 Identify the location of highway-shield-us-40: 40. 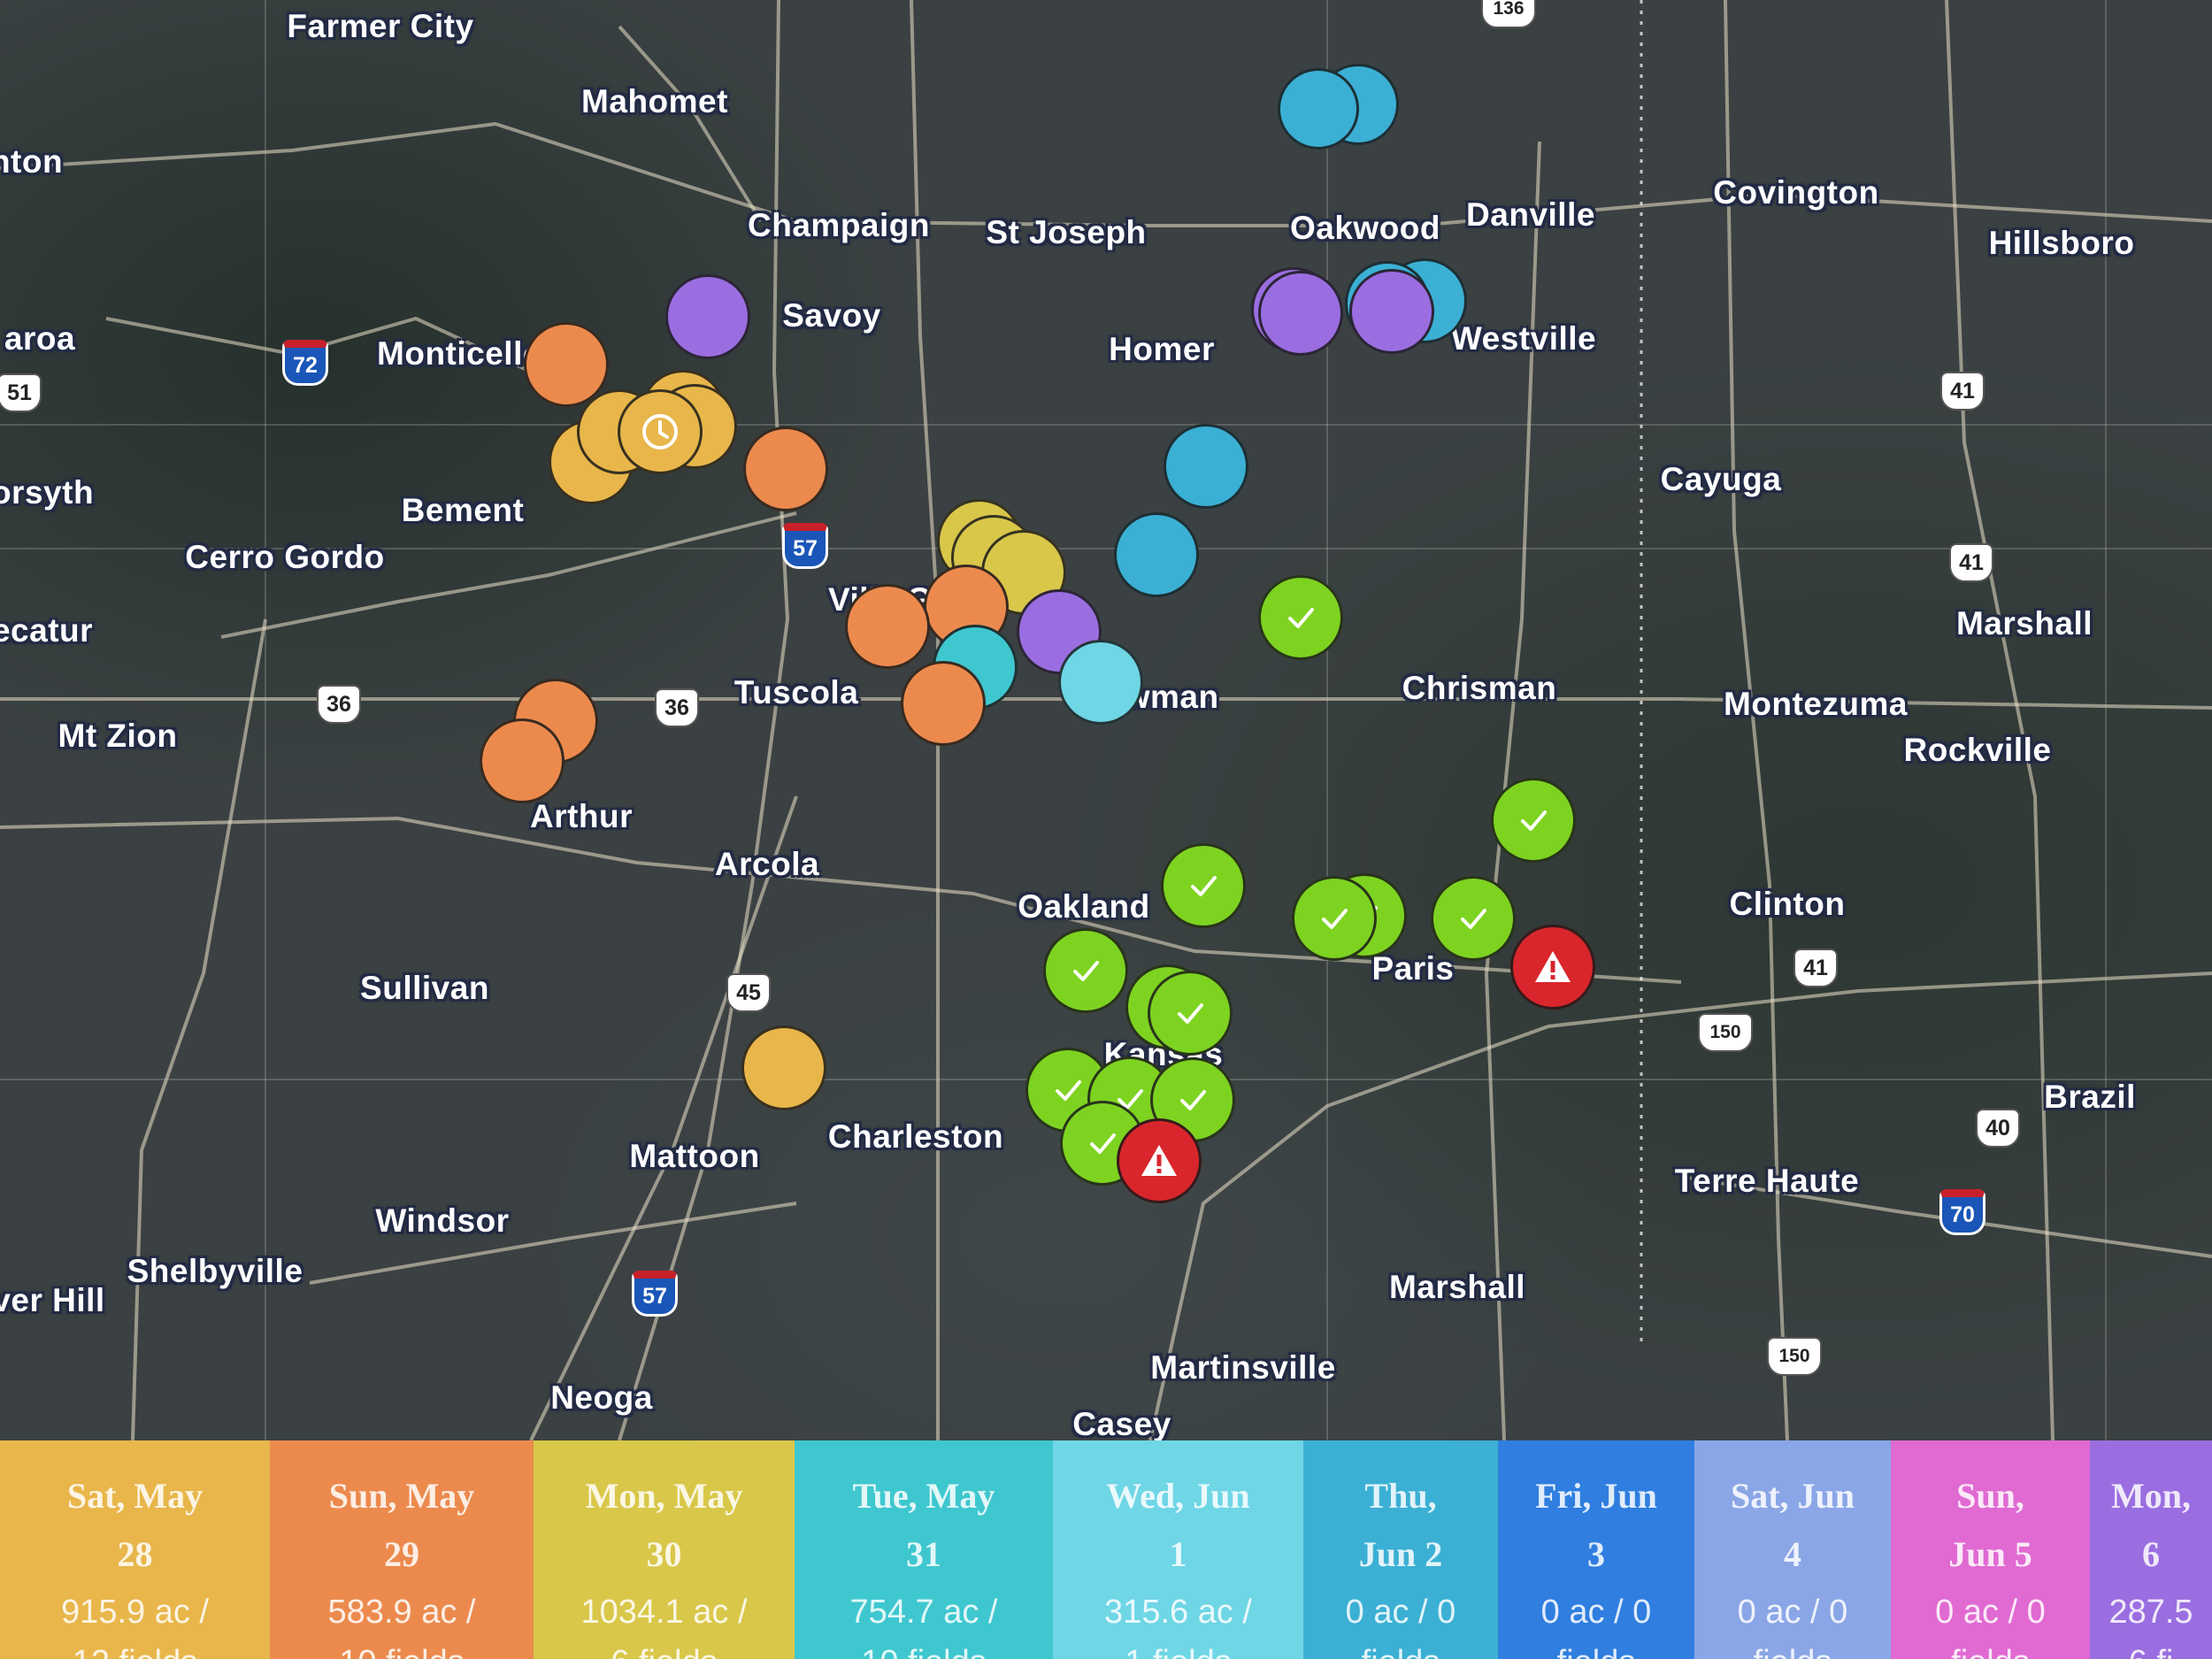
(1998, 1129).